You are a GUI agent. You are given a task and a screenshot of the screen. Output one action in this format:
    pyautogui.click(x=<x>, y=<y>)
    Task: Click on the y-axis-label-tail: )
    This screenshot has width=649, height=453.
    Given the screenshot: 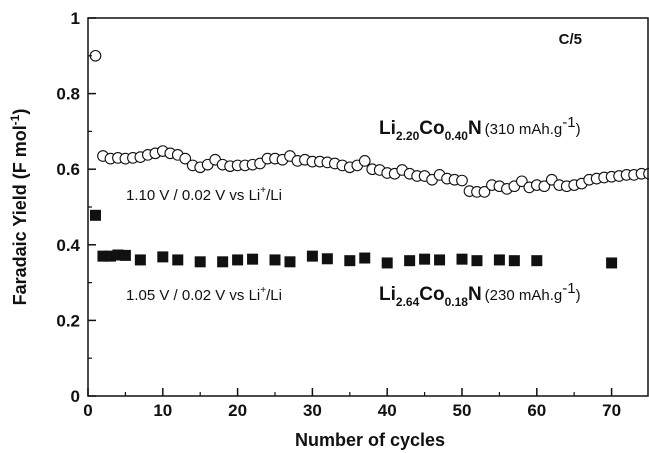 What is the action you would take?
    pyautogui.click(x=20, y=112)
    